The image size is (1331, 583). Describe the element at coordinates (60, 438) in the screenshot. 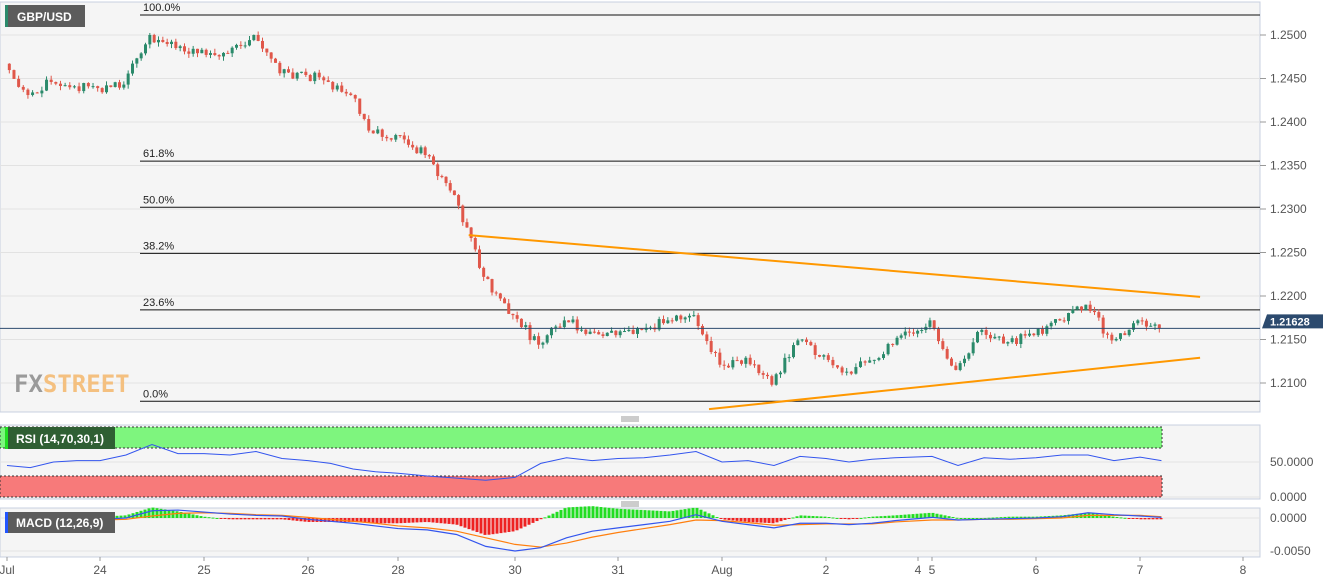

I see `rsi-label: RSI (14,70,30,1)` at that location.